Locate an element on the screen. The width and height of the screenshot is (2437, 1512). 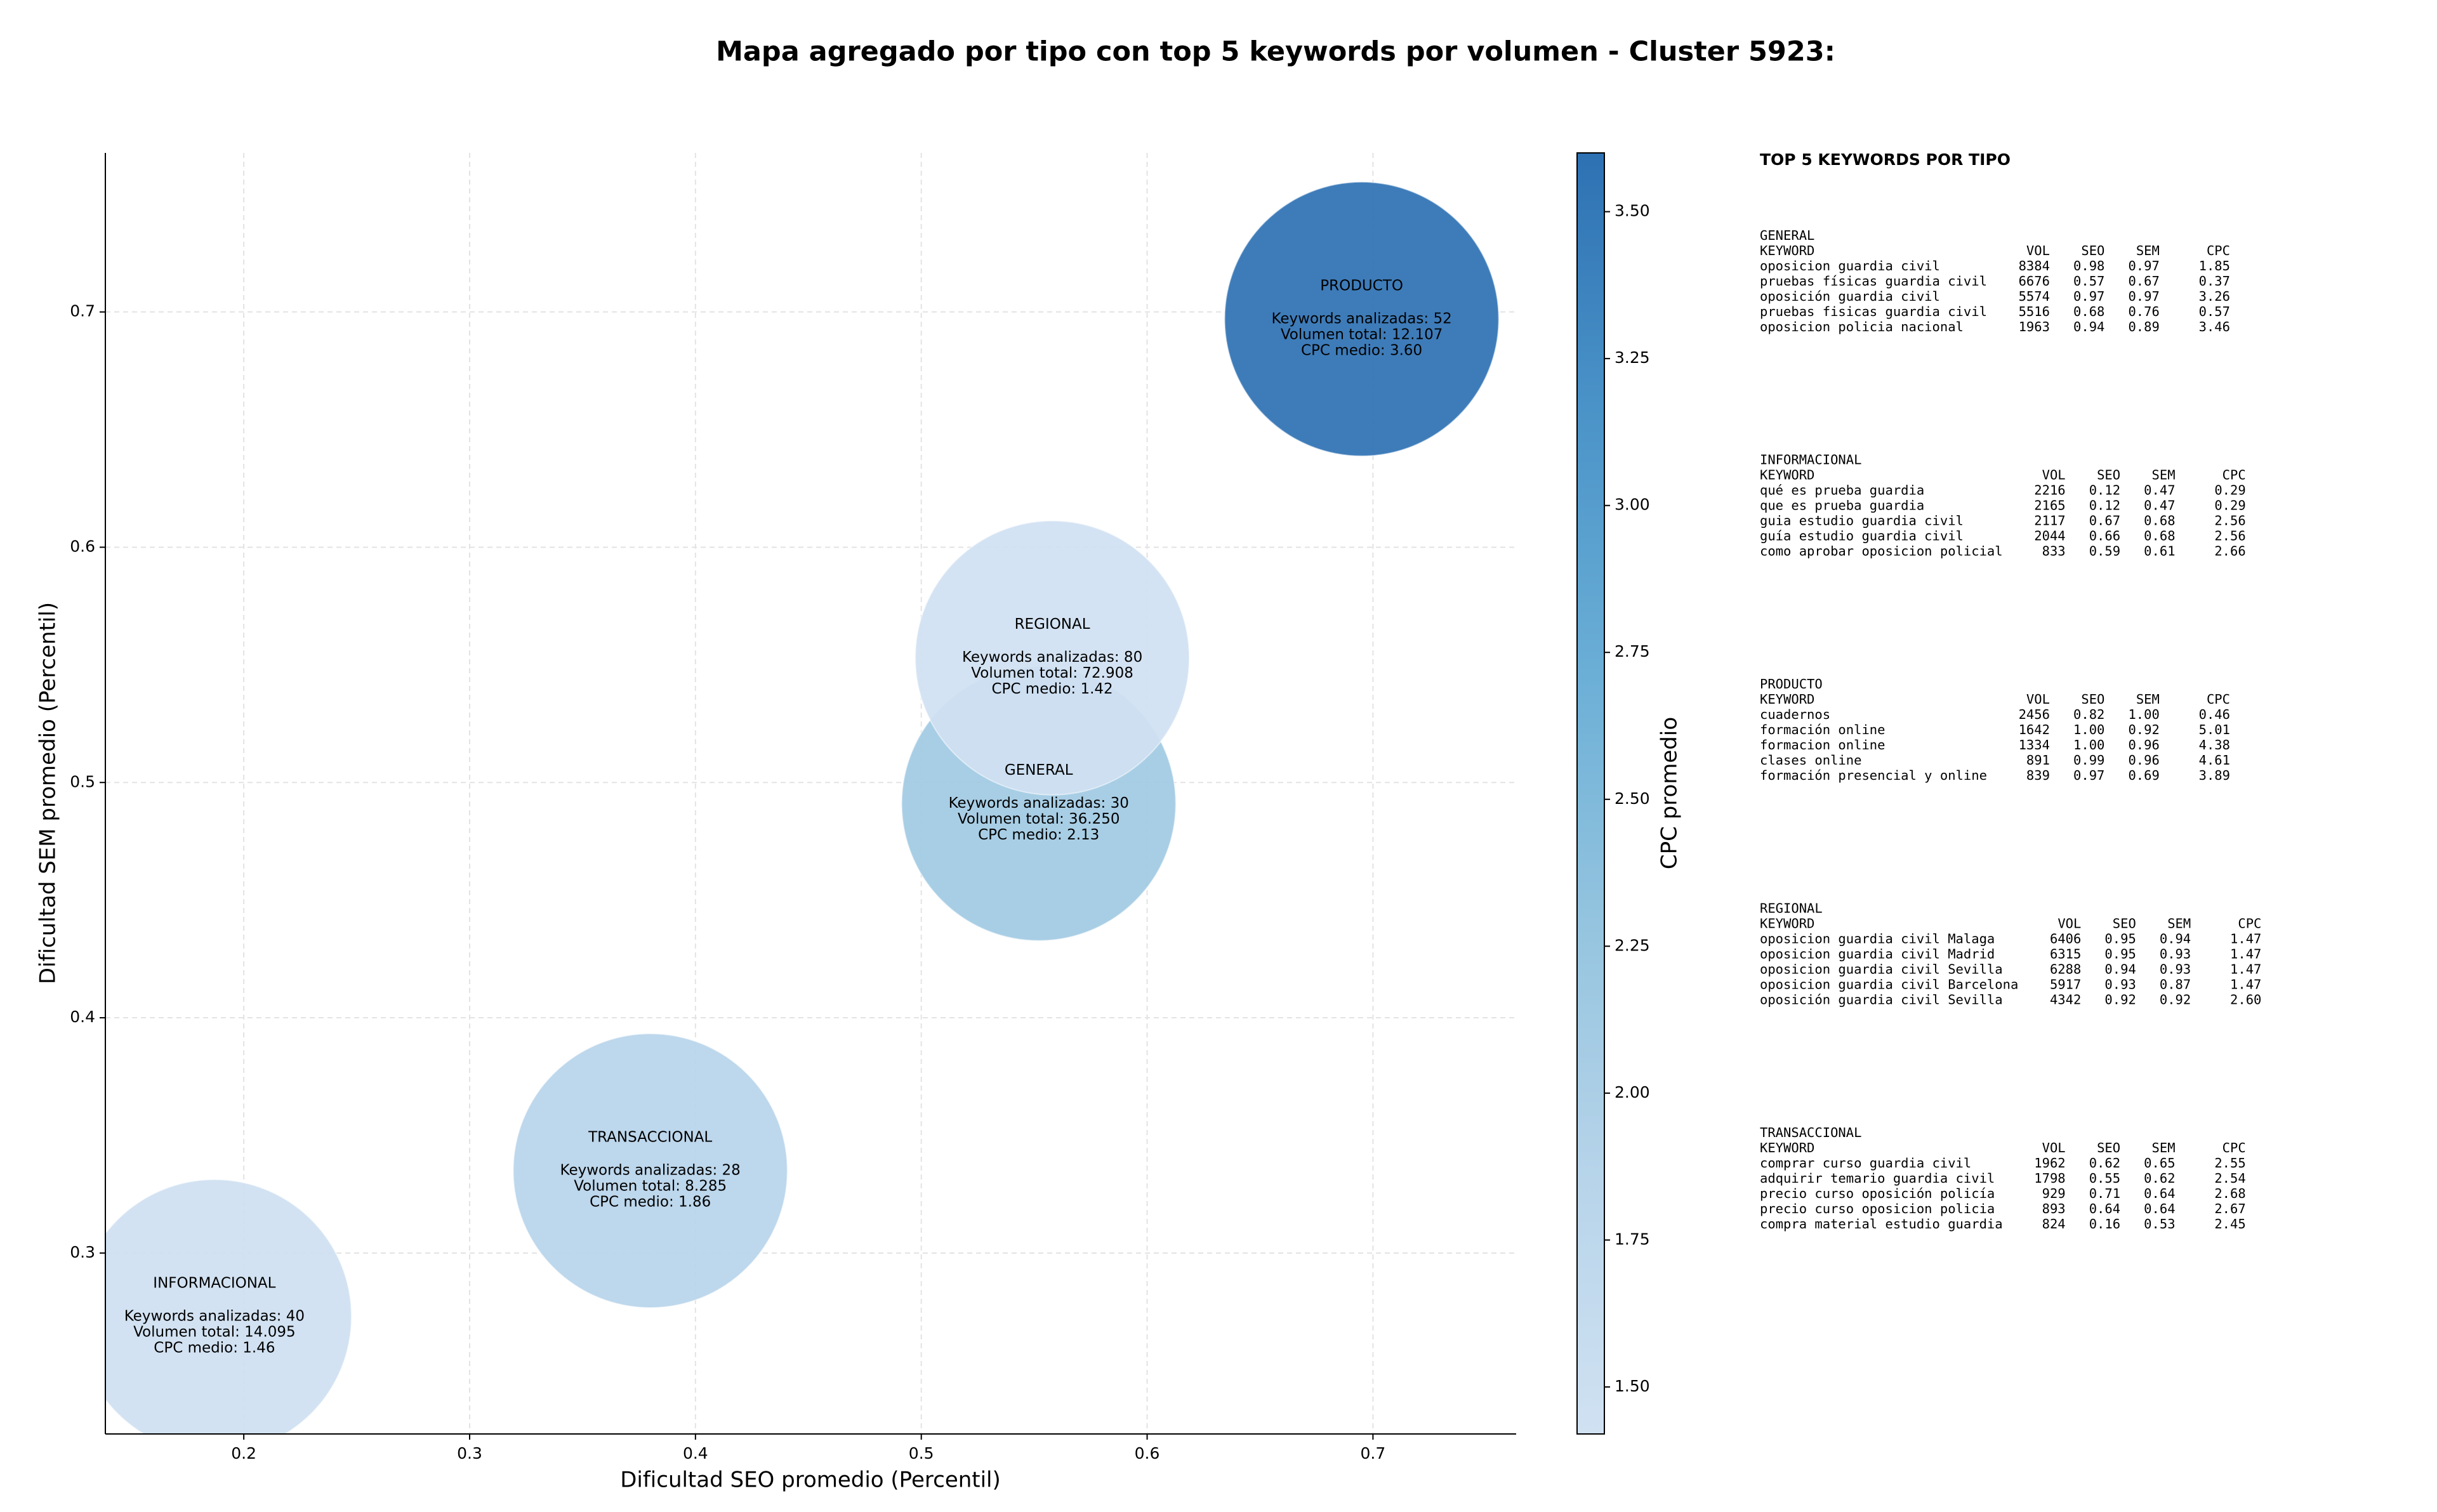
panel-cell: 0.65 is located at coordinates (2159, 1163).